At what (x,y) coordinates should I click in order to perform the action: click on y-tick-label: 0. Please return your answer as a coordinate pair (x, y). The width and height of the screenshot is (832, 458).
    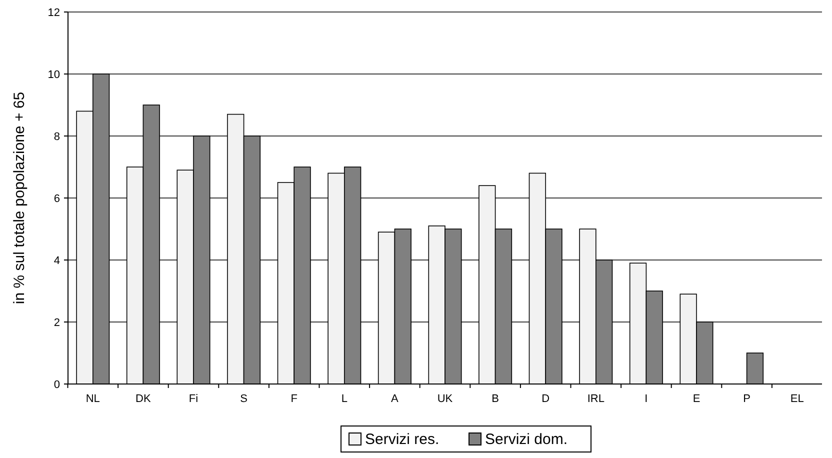
    Looking at the image, I should click on (57, 384).